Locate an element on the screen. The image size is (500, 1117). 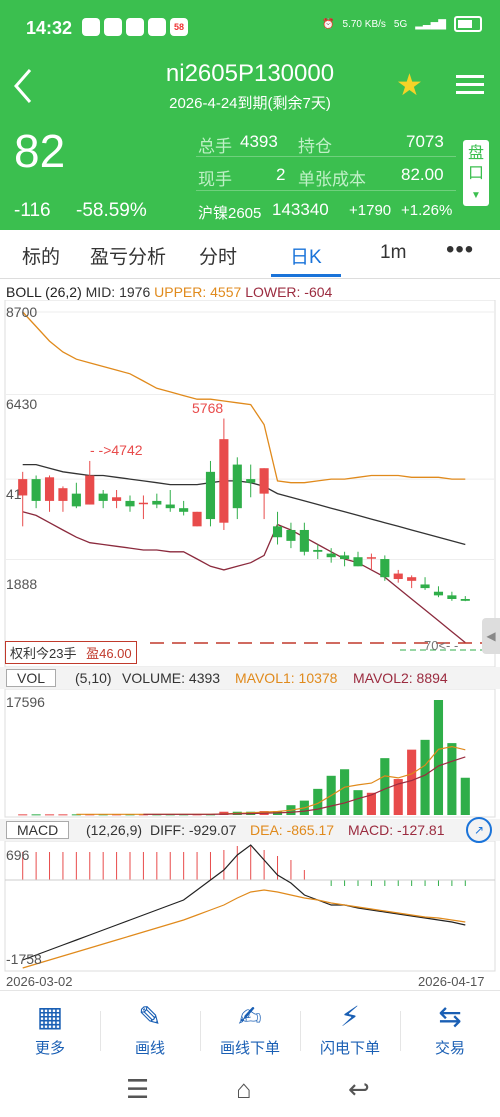
header: ni2605P130000 2026-4-24到期(剩余7天) ★ is located at coordinates (250, 88).